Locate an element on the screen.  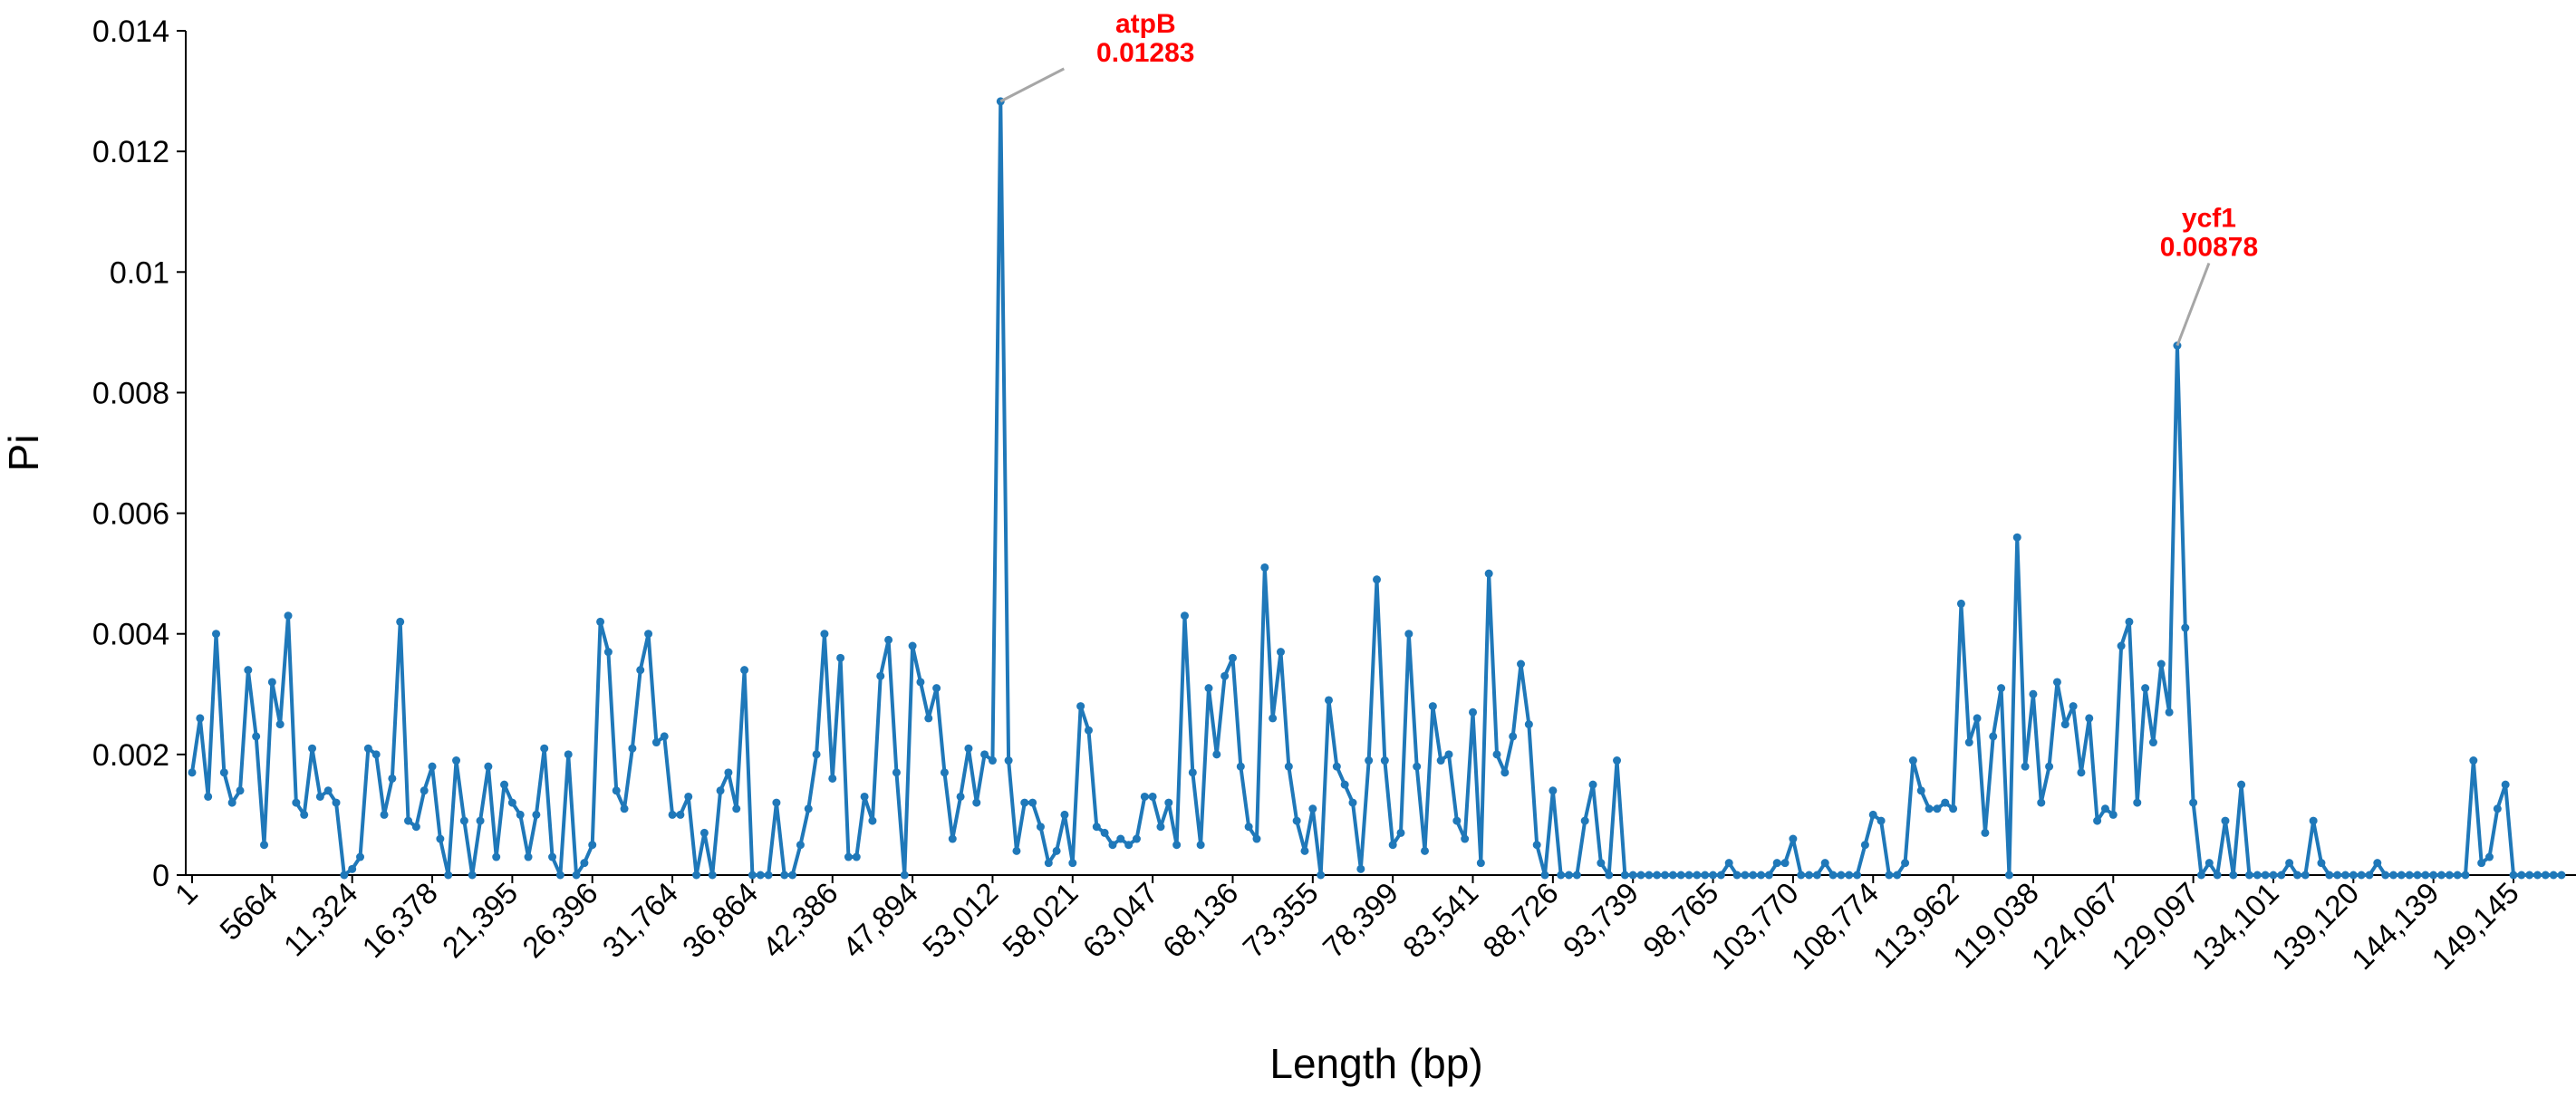
x-tick-label: 149,145 is located at coordinates (2475, 926).